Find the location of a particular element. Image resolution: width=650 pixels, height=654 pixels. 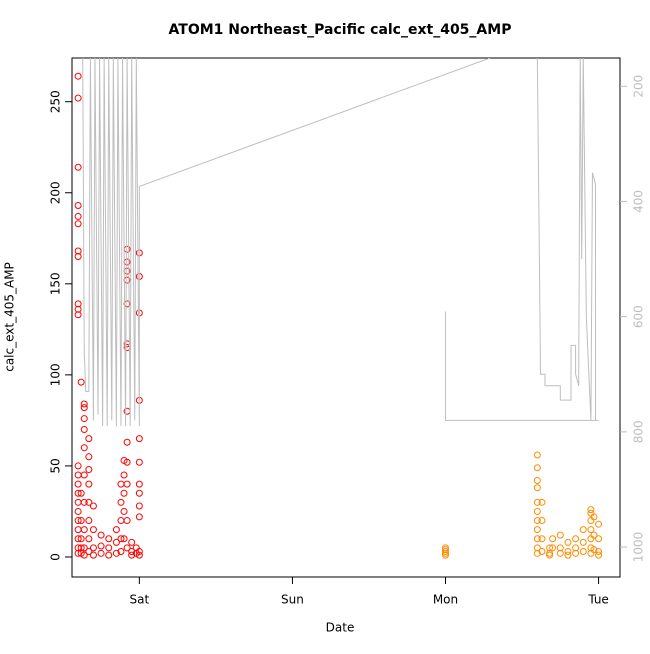

x-tick-label: Mon is located at coordinates (445, 600).